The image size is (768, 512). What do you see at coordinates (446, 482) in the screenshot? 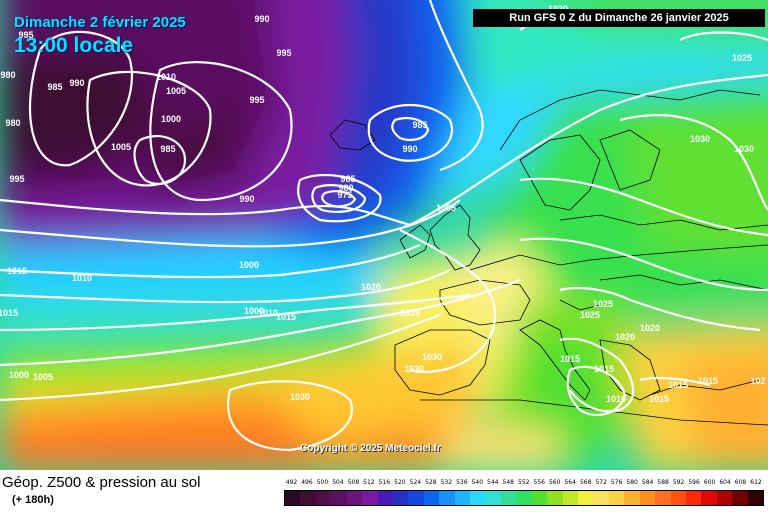
I see `scale-label: 532` at bounding box center [446, 482].